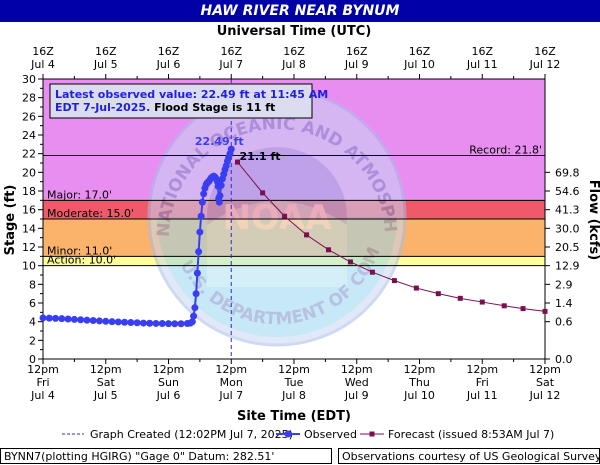 The image size is (600, 465). What do you see at coordinates (277, 218) in the screenshot?
I see `watermark-center-text: NOAA` at bounding box center [277, 218].